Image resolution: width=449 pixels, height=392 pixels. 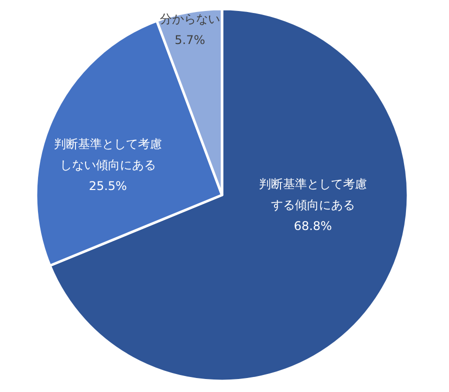 What do you see at coordinates (107, 155) in the screenshot?
I see `slice-label: 判断基準として考慮しない傾向にある` at bounding box center [107, 155].